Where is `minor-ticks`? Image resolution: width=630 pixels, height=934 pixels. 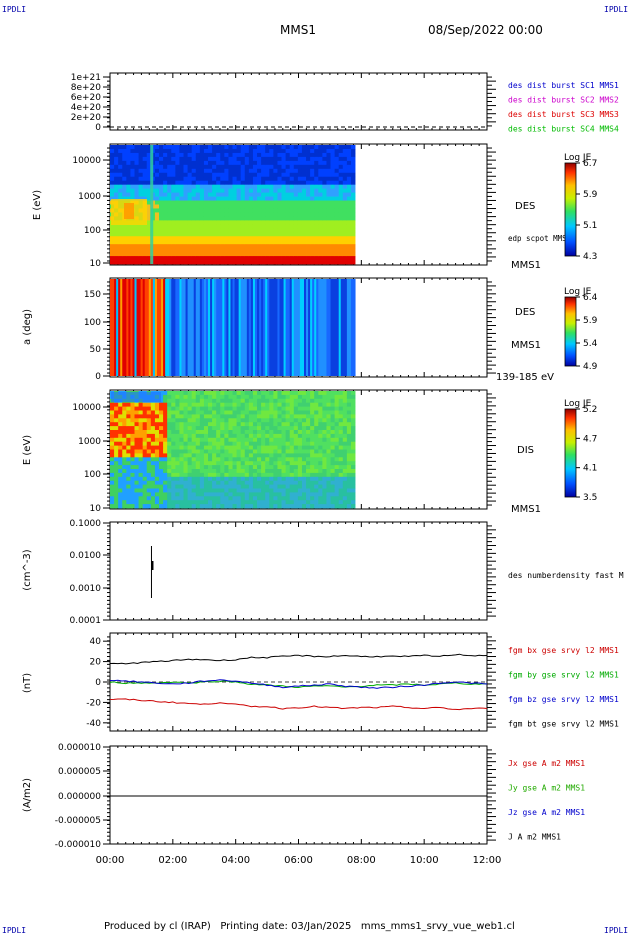 minor-ticks is located at coordinates (301, 101).